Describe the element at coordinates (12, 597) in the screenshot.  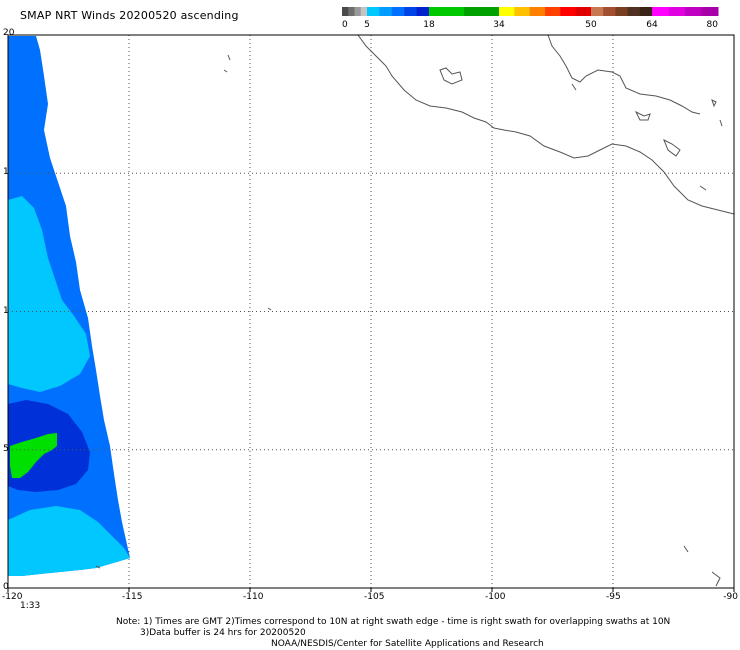
I see `x-tick-label: -120` at that location.